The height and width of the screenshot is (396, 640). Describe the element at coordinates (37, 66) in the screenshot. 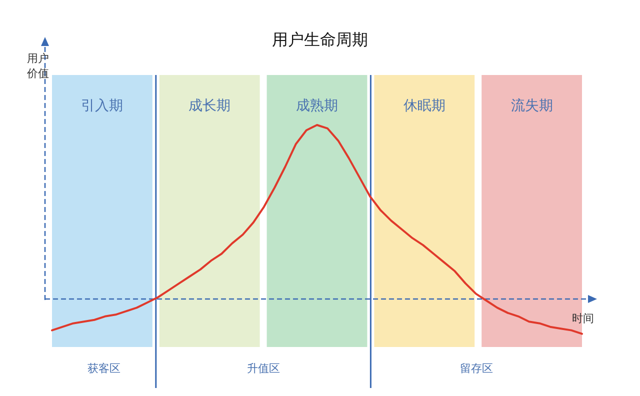

I see `y-axis-title: 用户价值` at that location.